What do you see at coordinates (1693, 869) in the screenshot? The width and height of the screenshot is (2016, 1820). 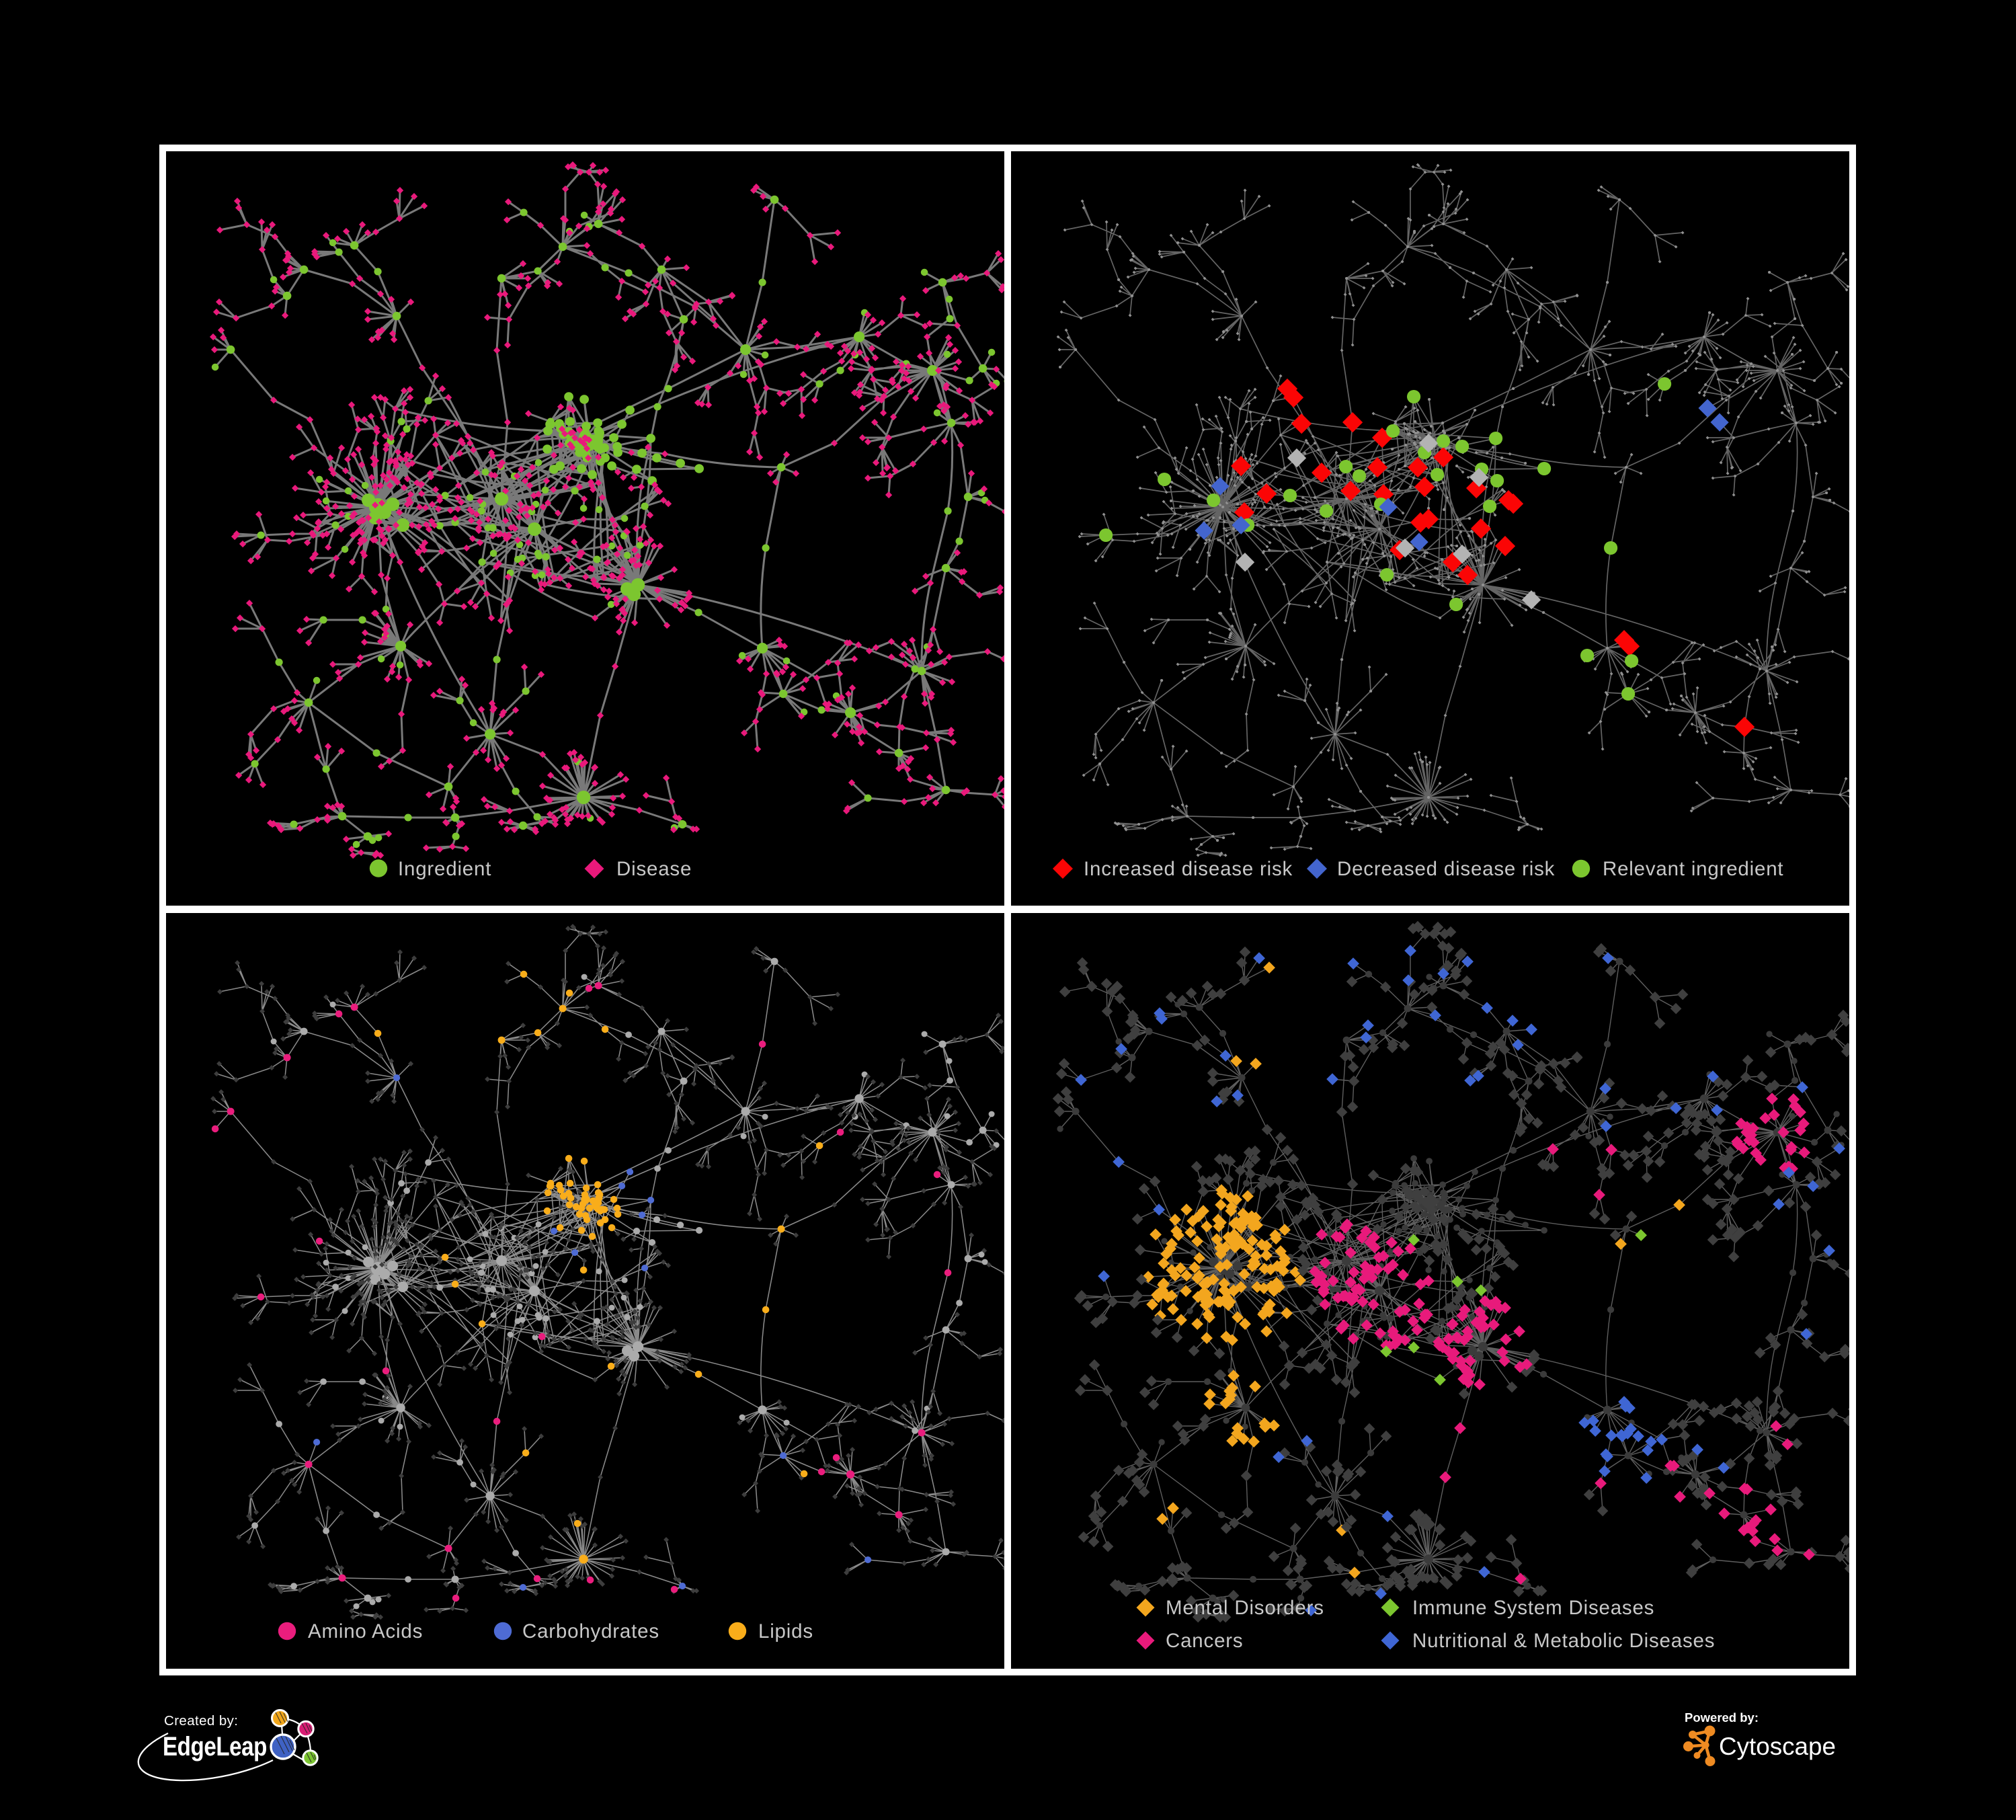 I see `svg-text: Relevant ingredient` at bounding box center [1693, 869].